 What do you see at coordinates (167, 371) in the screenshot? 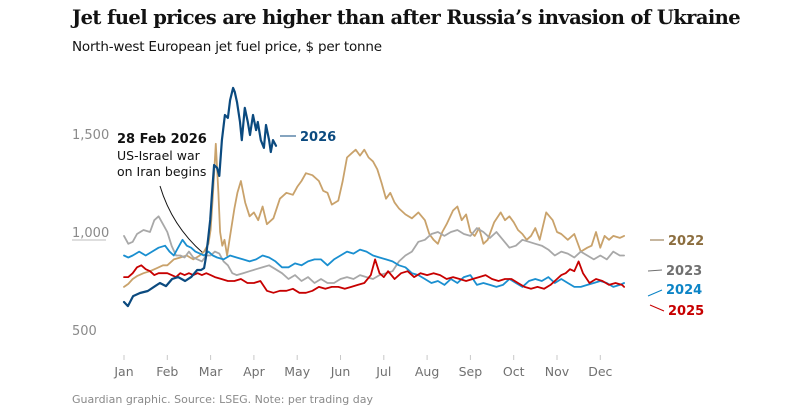
I see `x-tick-label: Feb` at bounding box center [167, 371].